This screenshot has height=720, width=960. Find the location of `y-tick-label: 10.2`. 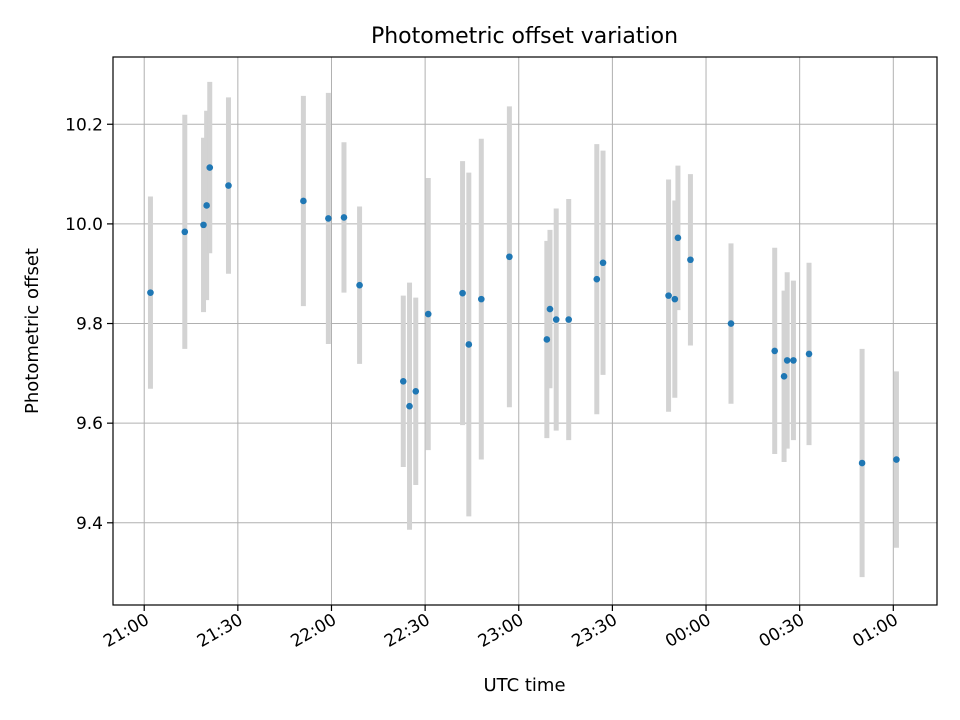

y-tick-label: 10.2 is located at coordinates (84, 125).